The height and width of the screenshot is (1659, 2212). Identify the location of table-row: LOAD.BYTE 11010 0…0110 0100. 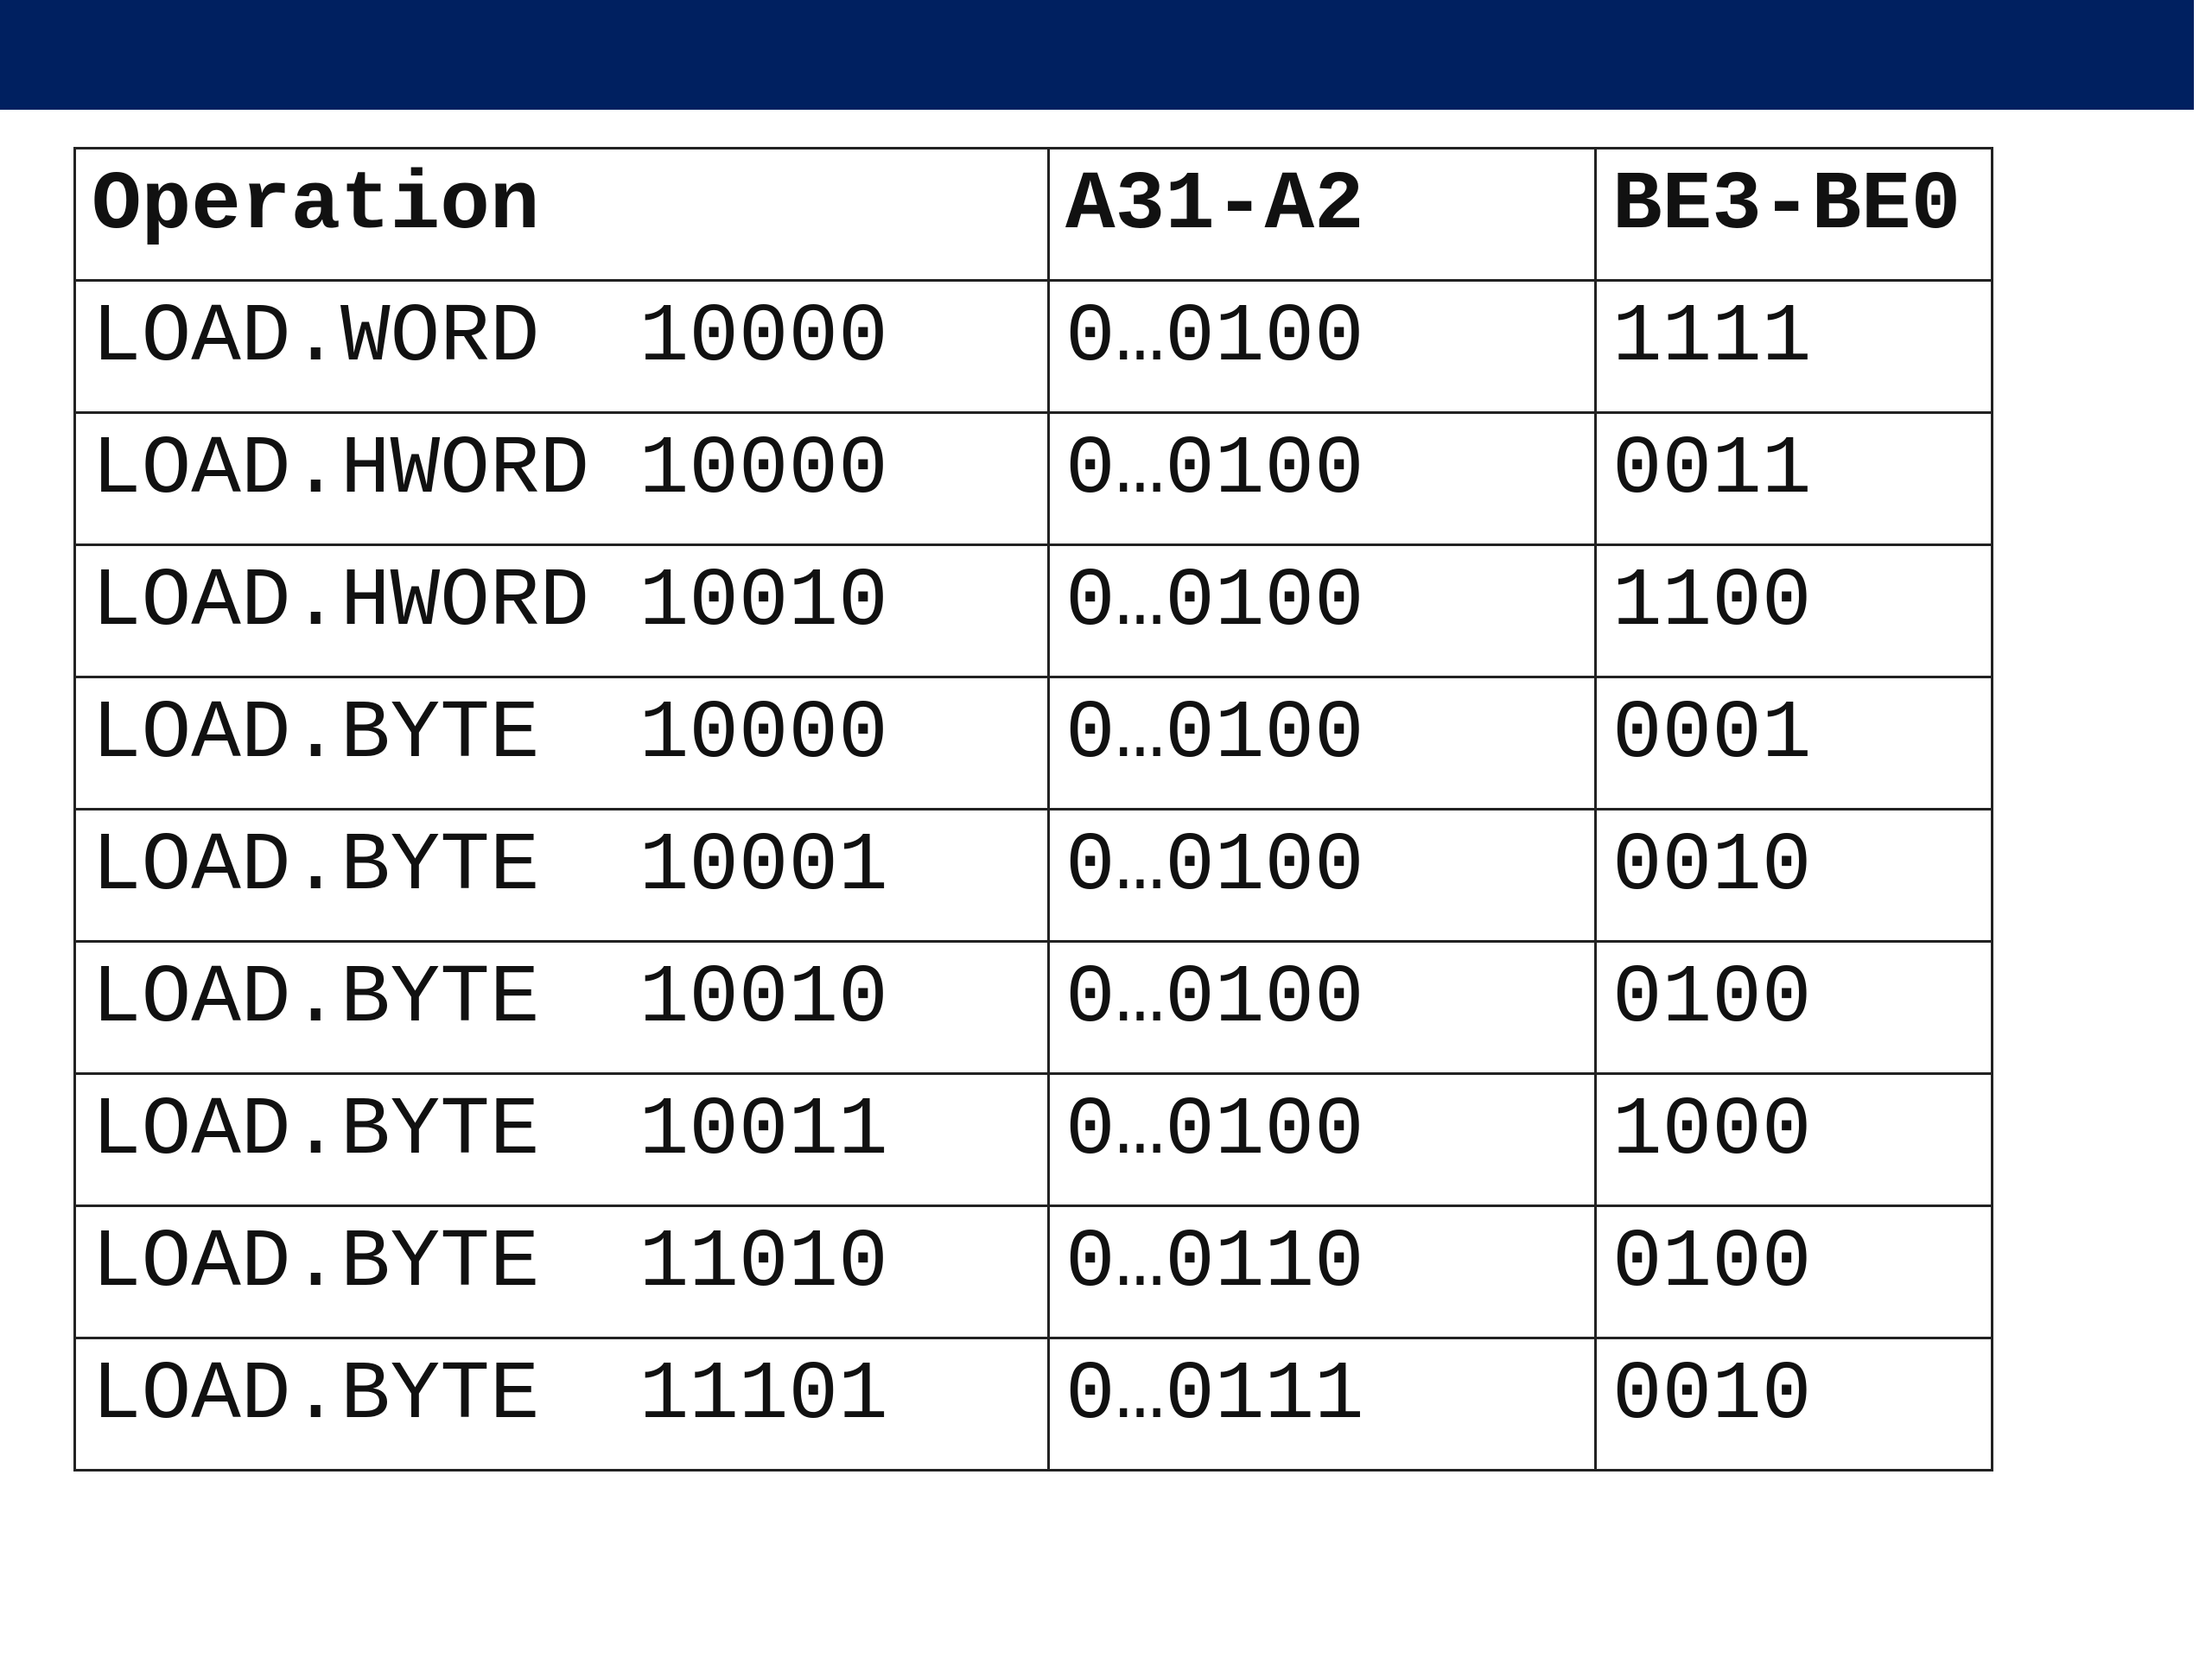
(1033, 1272).